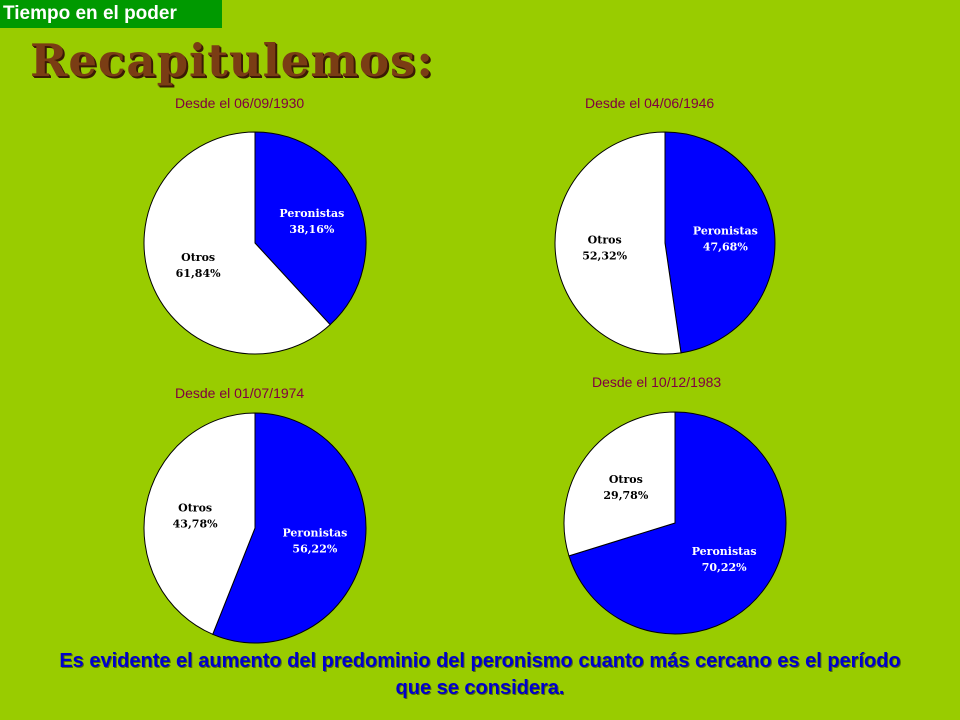 The height and width of the screenshot is (720, 960). I want to click on pie-1946-svg: Peronistas 47,68% Otros 52,32%, so click(665, 243).